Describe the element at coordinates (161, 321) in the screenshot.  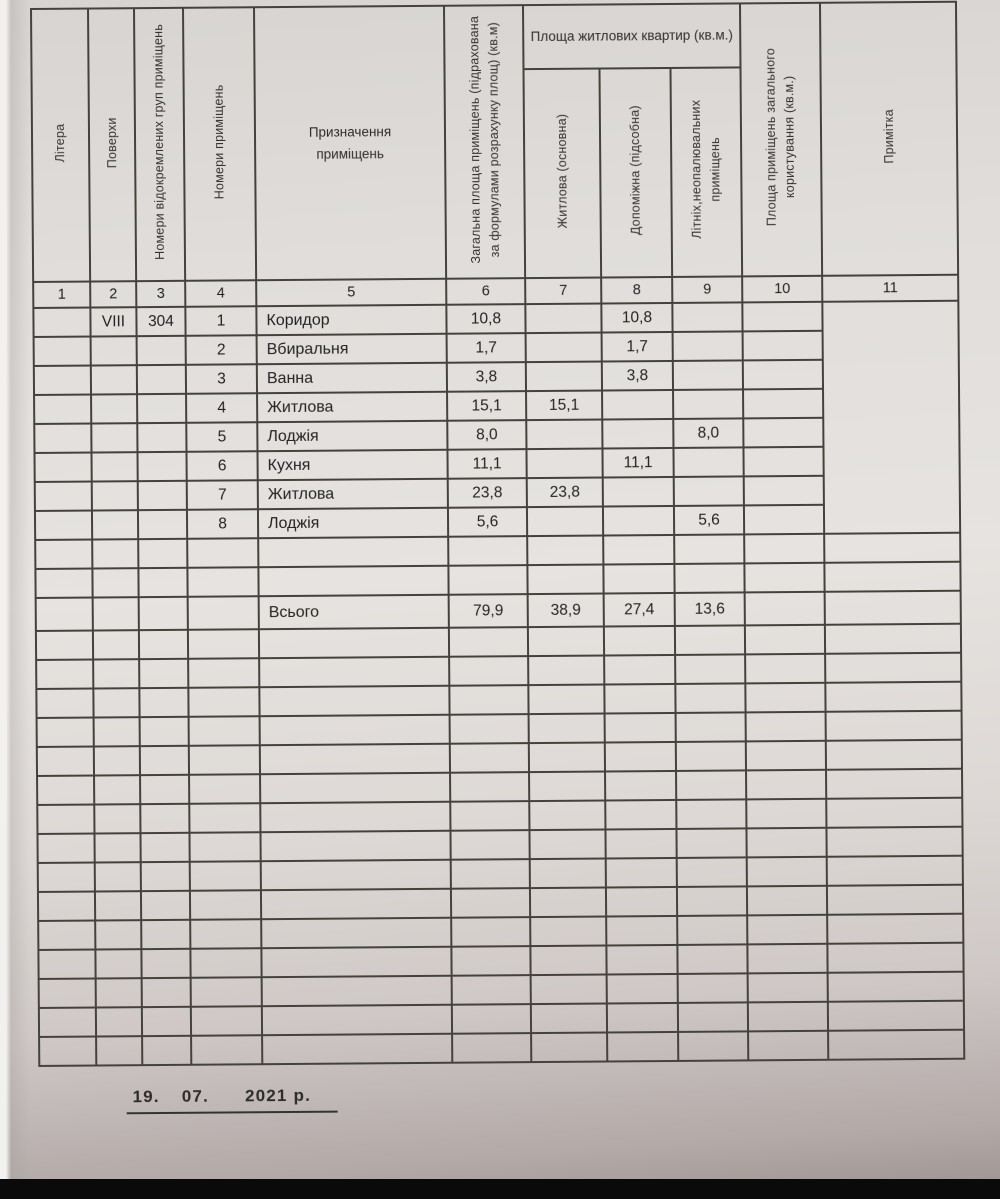
I see `cell-group-number: 304` at that location.